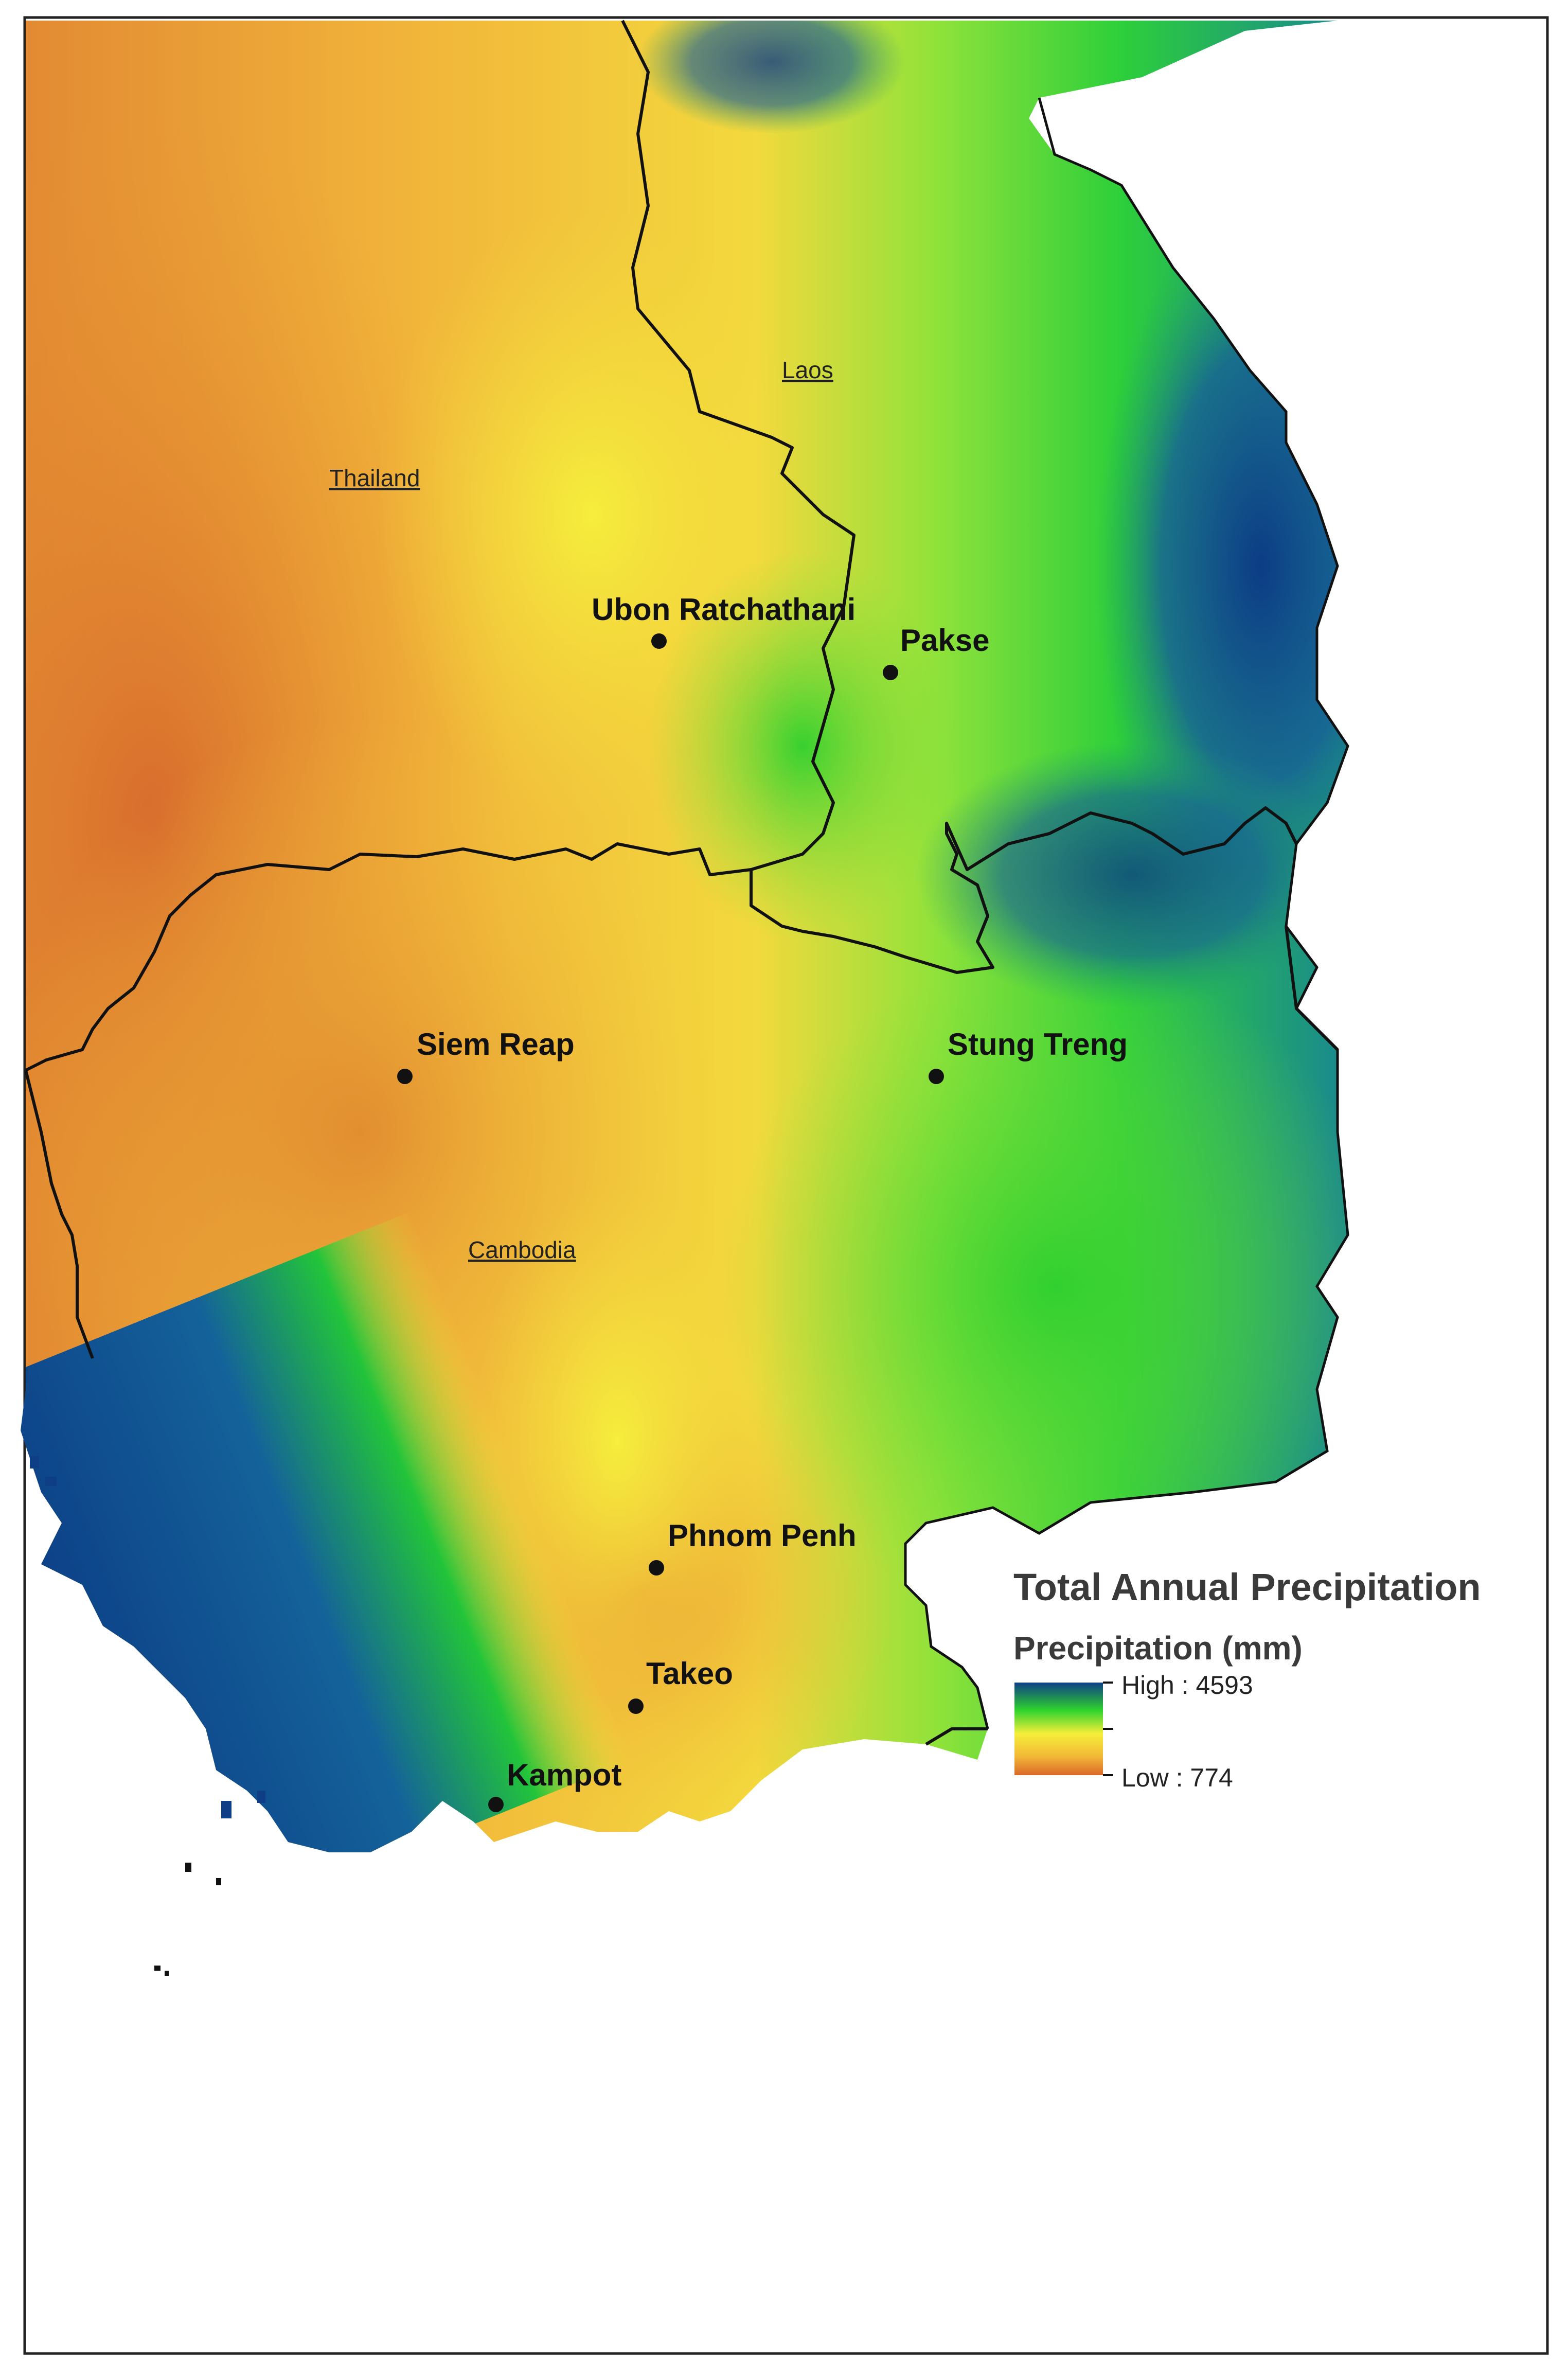 Image resolution: width=1568 pixels, height=2371 pixels. I want to click on border-cambodia-vietnam-south, so click(957, 1736).